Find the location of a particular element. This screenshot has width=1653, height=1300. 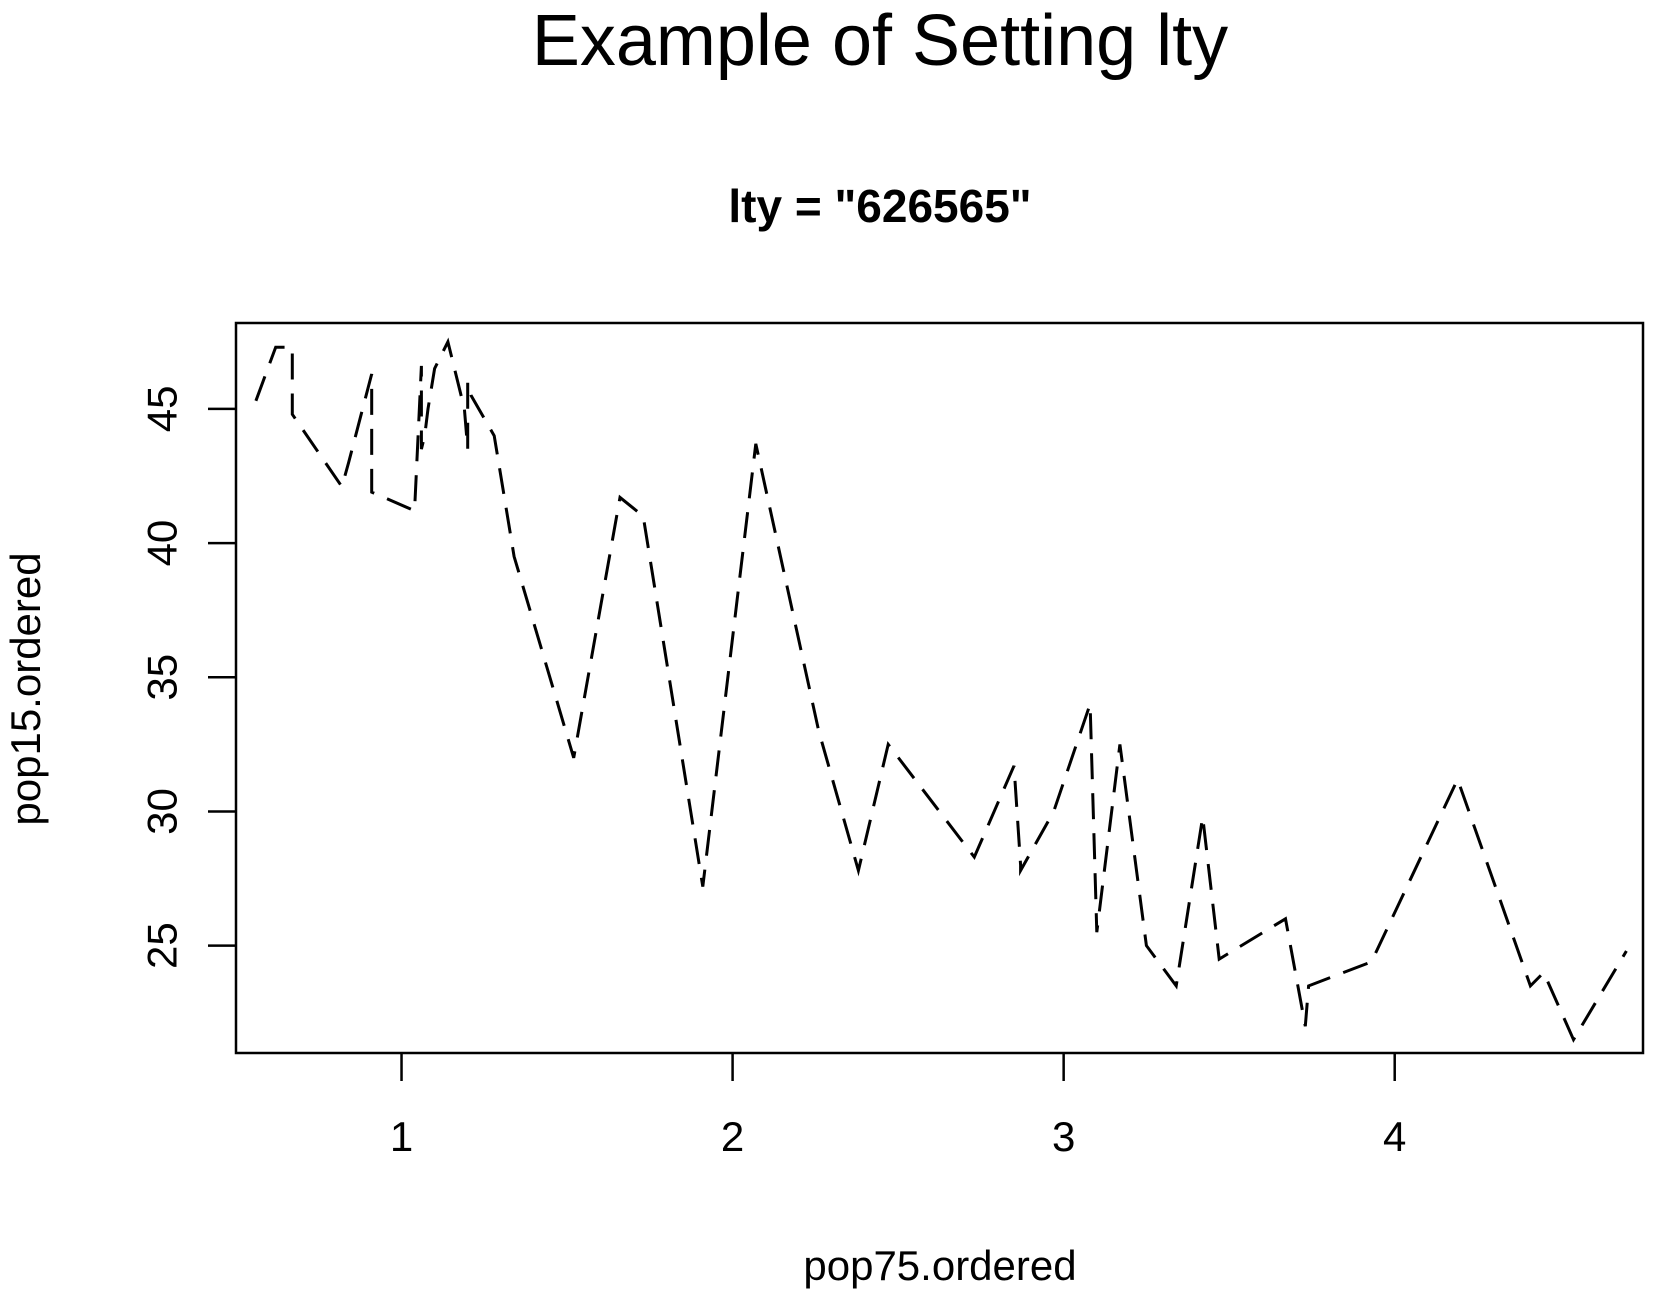

y-tick-label: 35 is located at coordinates (162, 677).